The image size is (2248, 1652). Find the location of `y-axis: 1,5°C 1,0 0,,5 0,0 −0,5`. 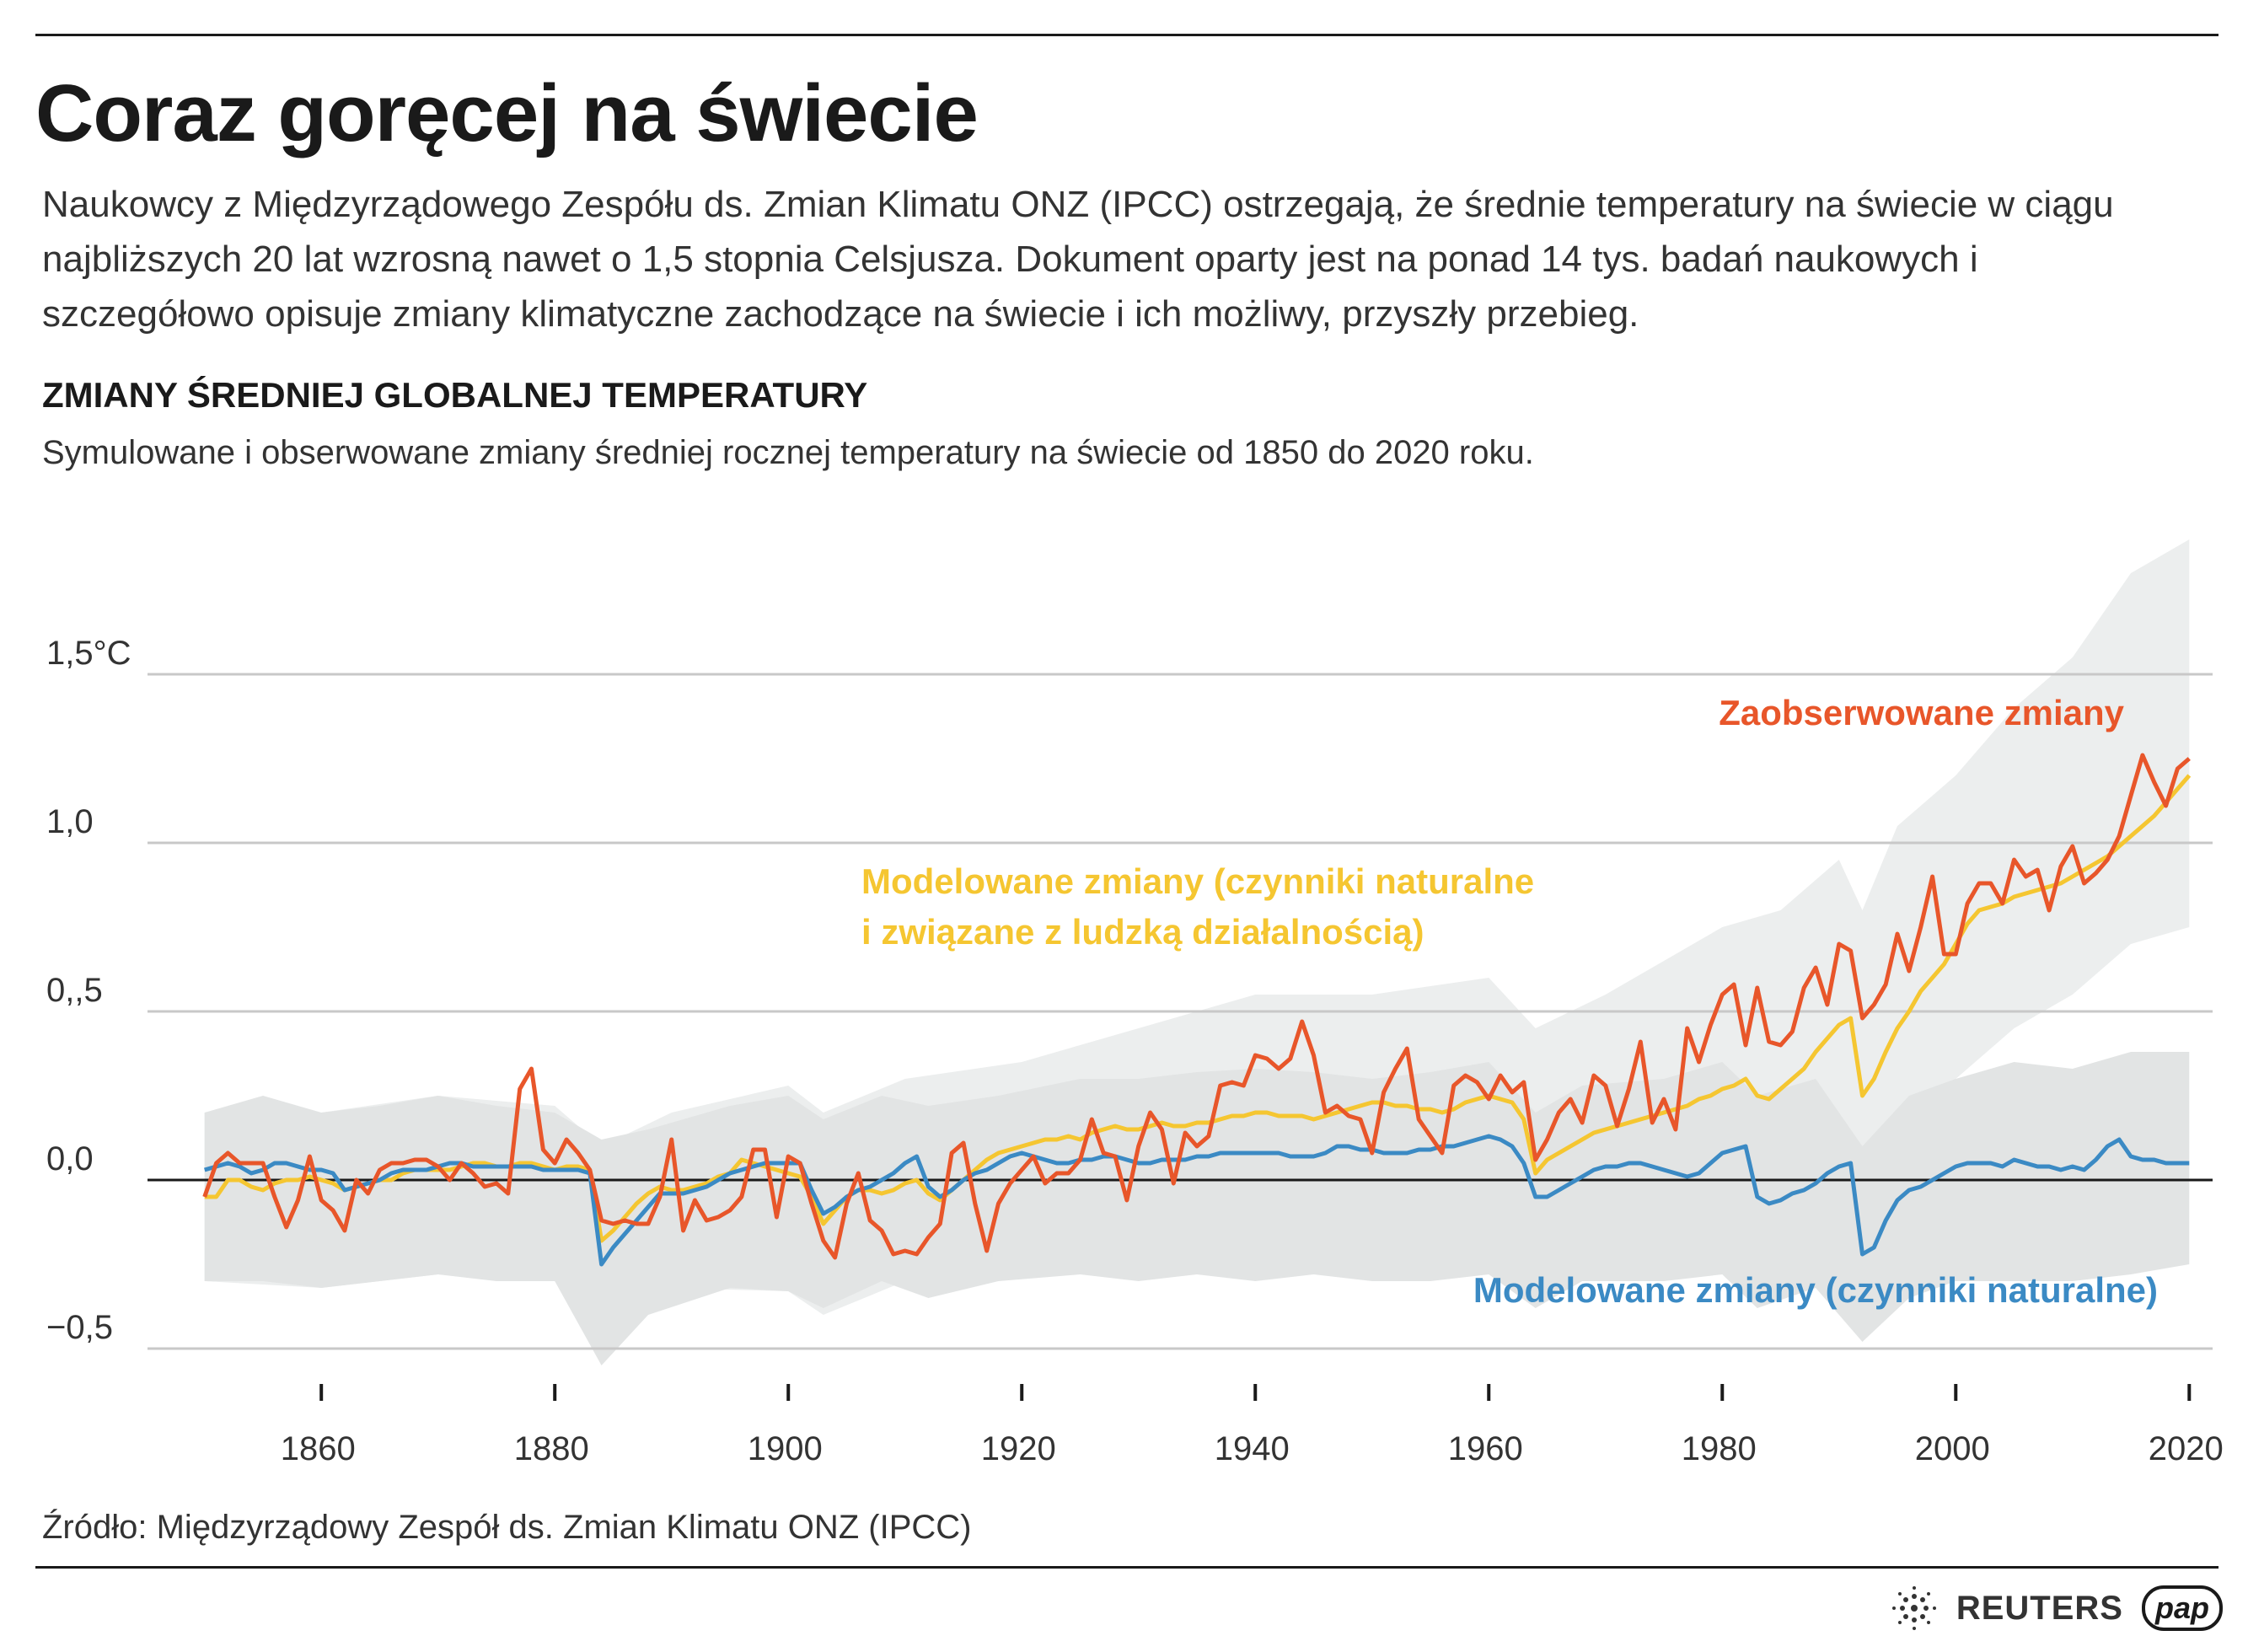

y-axis: 1,5°C 1,0 0,,5 0,0 −0,5 is located at coordinates (88, 990).